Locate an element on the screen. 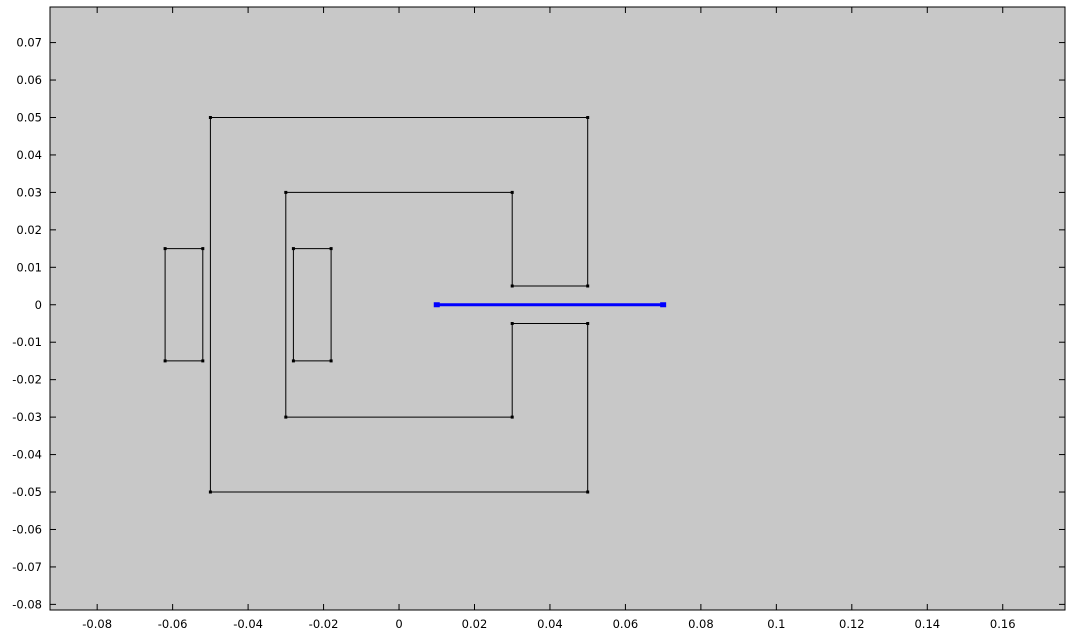  y-tick-label: 0.03 is located at coordinates (29, 192).